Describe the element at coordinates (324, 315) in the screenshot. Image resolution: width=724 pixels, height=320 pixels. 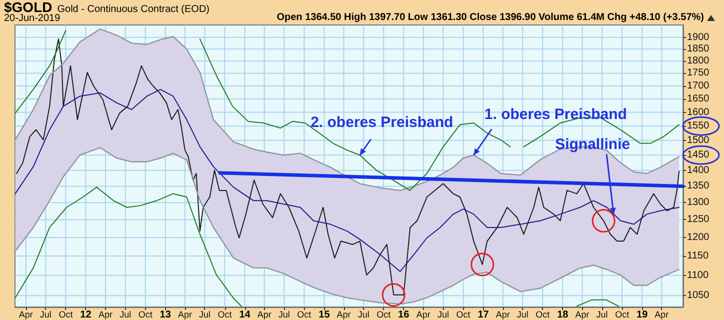
I see `x-tick-label: 15` at that location.